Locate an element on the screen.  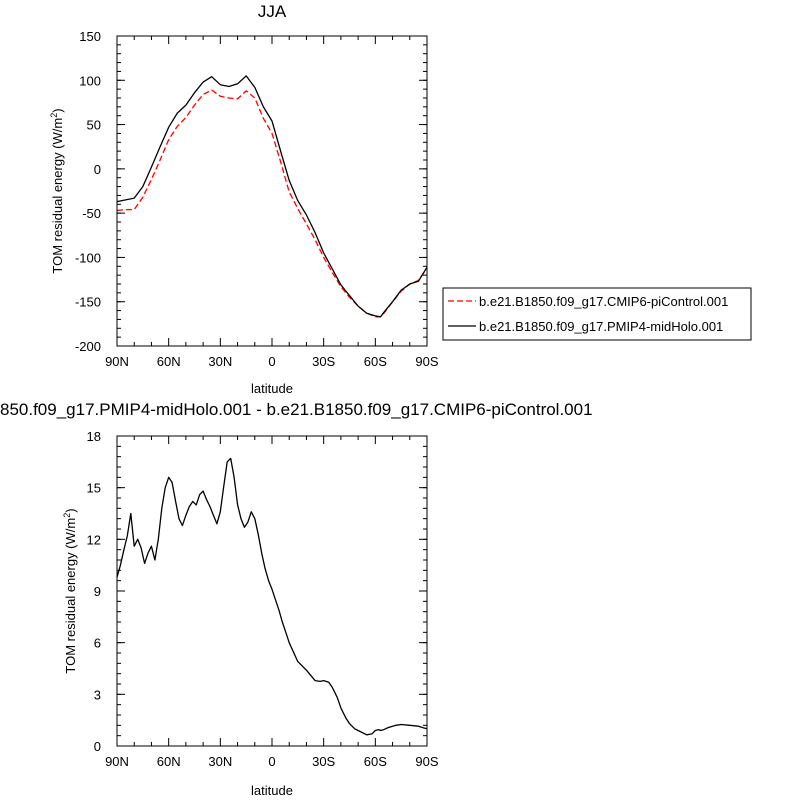
bottom-x-axis-label: latitude is located at coordinates (272, 790).